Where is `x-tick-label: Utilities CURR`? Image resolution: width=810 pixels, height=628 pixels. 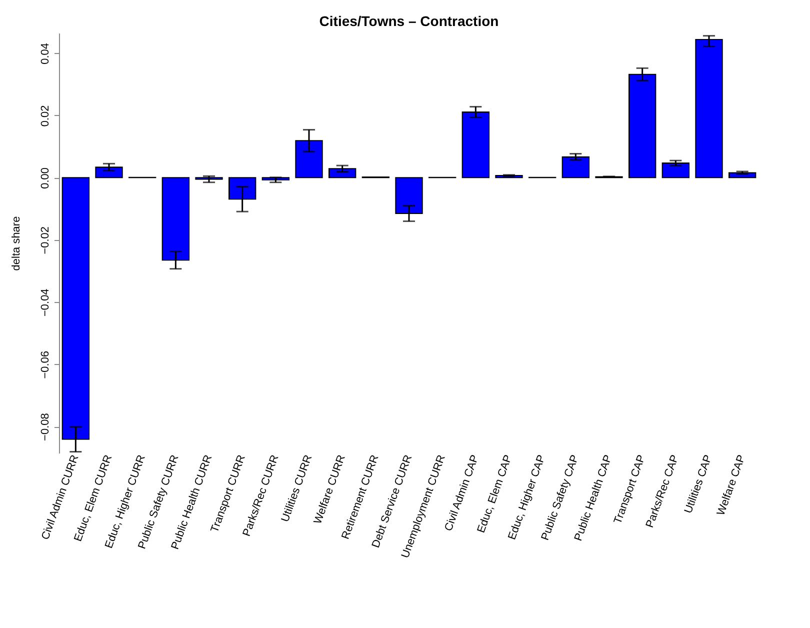
x-tick-label: Utilities CURR is located at coordinates (297, 488).